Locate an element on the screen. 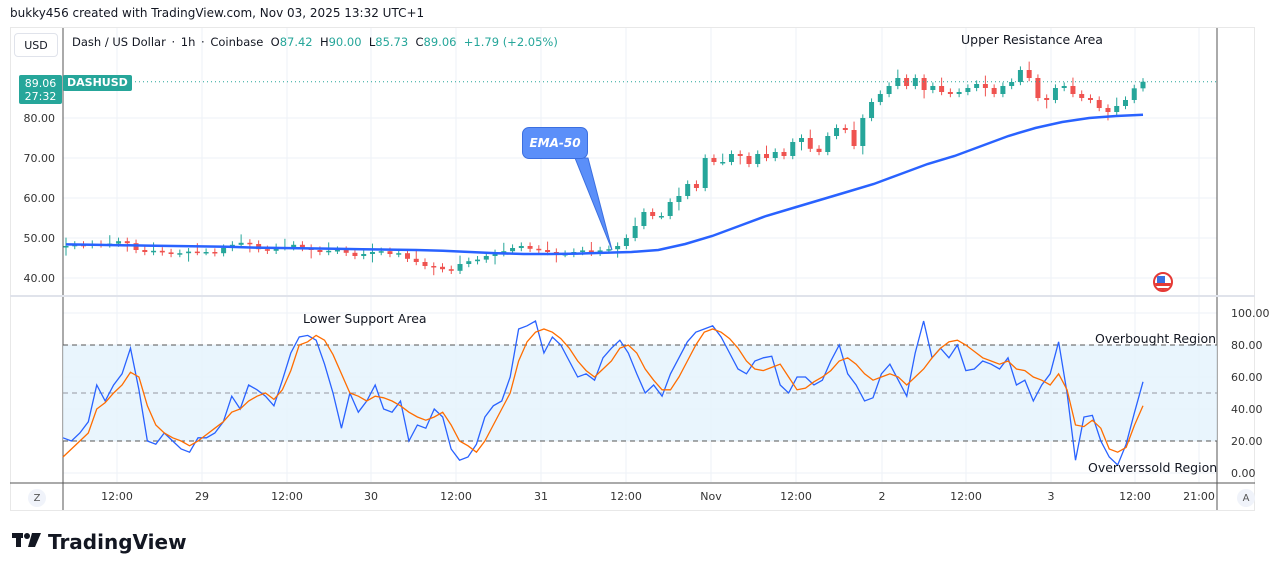 This screenshot has width=1281, height=571. high-value: 90.00 is located at coordinates (345, 42).